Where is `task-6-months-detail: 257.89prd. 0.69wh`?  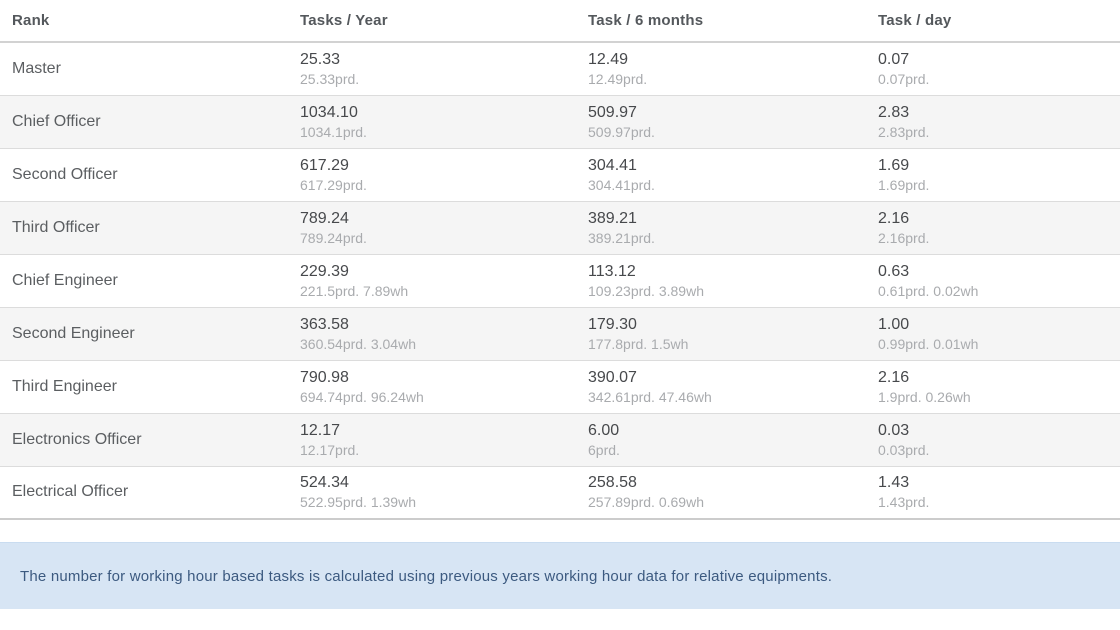
task-6-months-detail: 257.89prd. 0.69wh is located at coordinates (646, 502).